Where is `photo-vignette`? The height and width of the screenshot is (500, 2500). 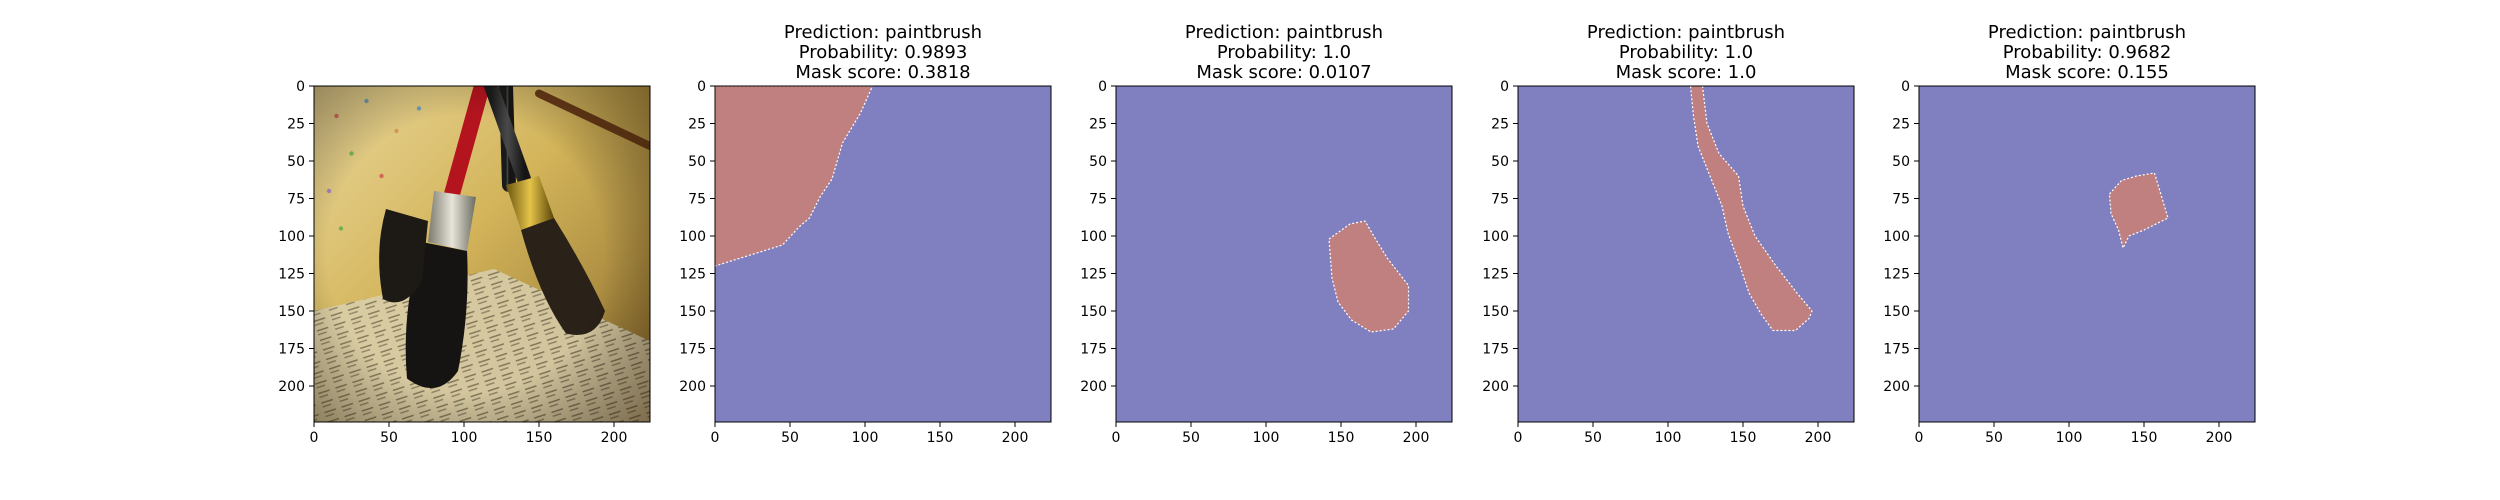
photo-vignette is located at coordinates (482, 254).